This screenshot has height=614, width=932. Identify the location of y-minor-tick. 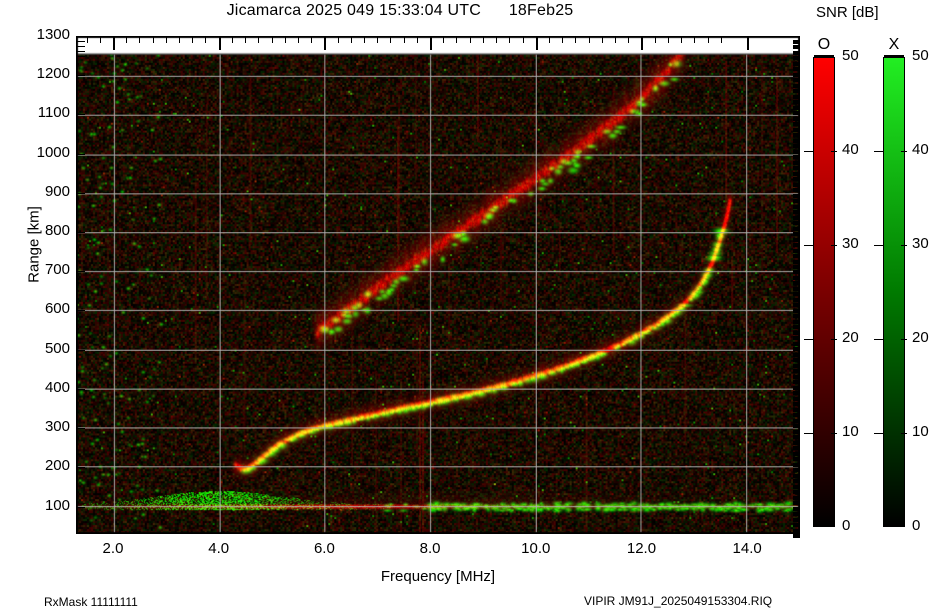
(80, 36).